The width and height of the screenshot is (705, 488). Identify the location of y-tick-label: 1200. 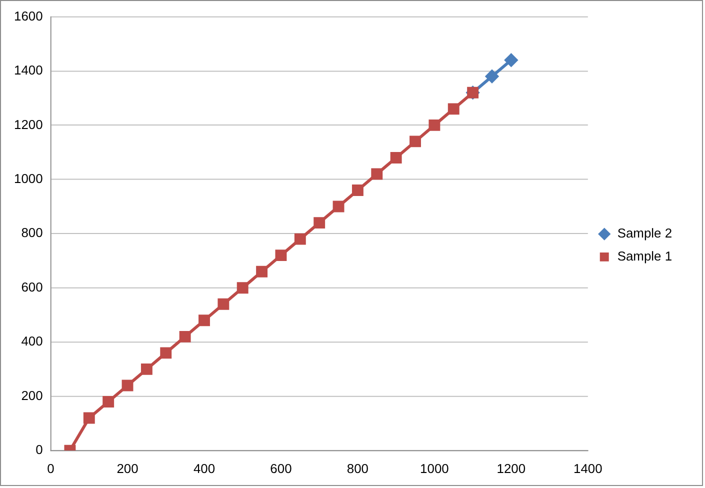
(28, 124).